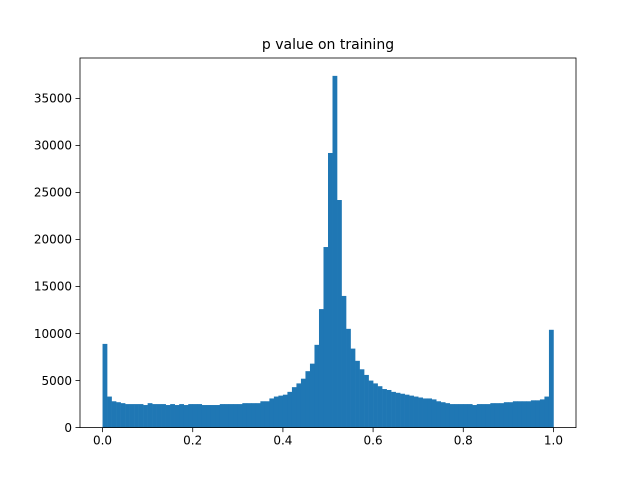 The image size is (640, 480). What do you see at coordinates (192, 441) in the screenshot?
I see `x-tick-label: 0.2` at bounding box center [192, 441].